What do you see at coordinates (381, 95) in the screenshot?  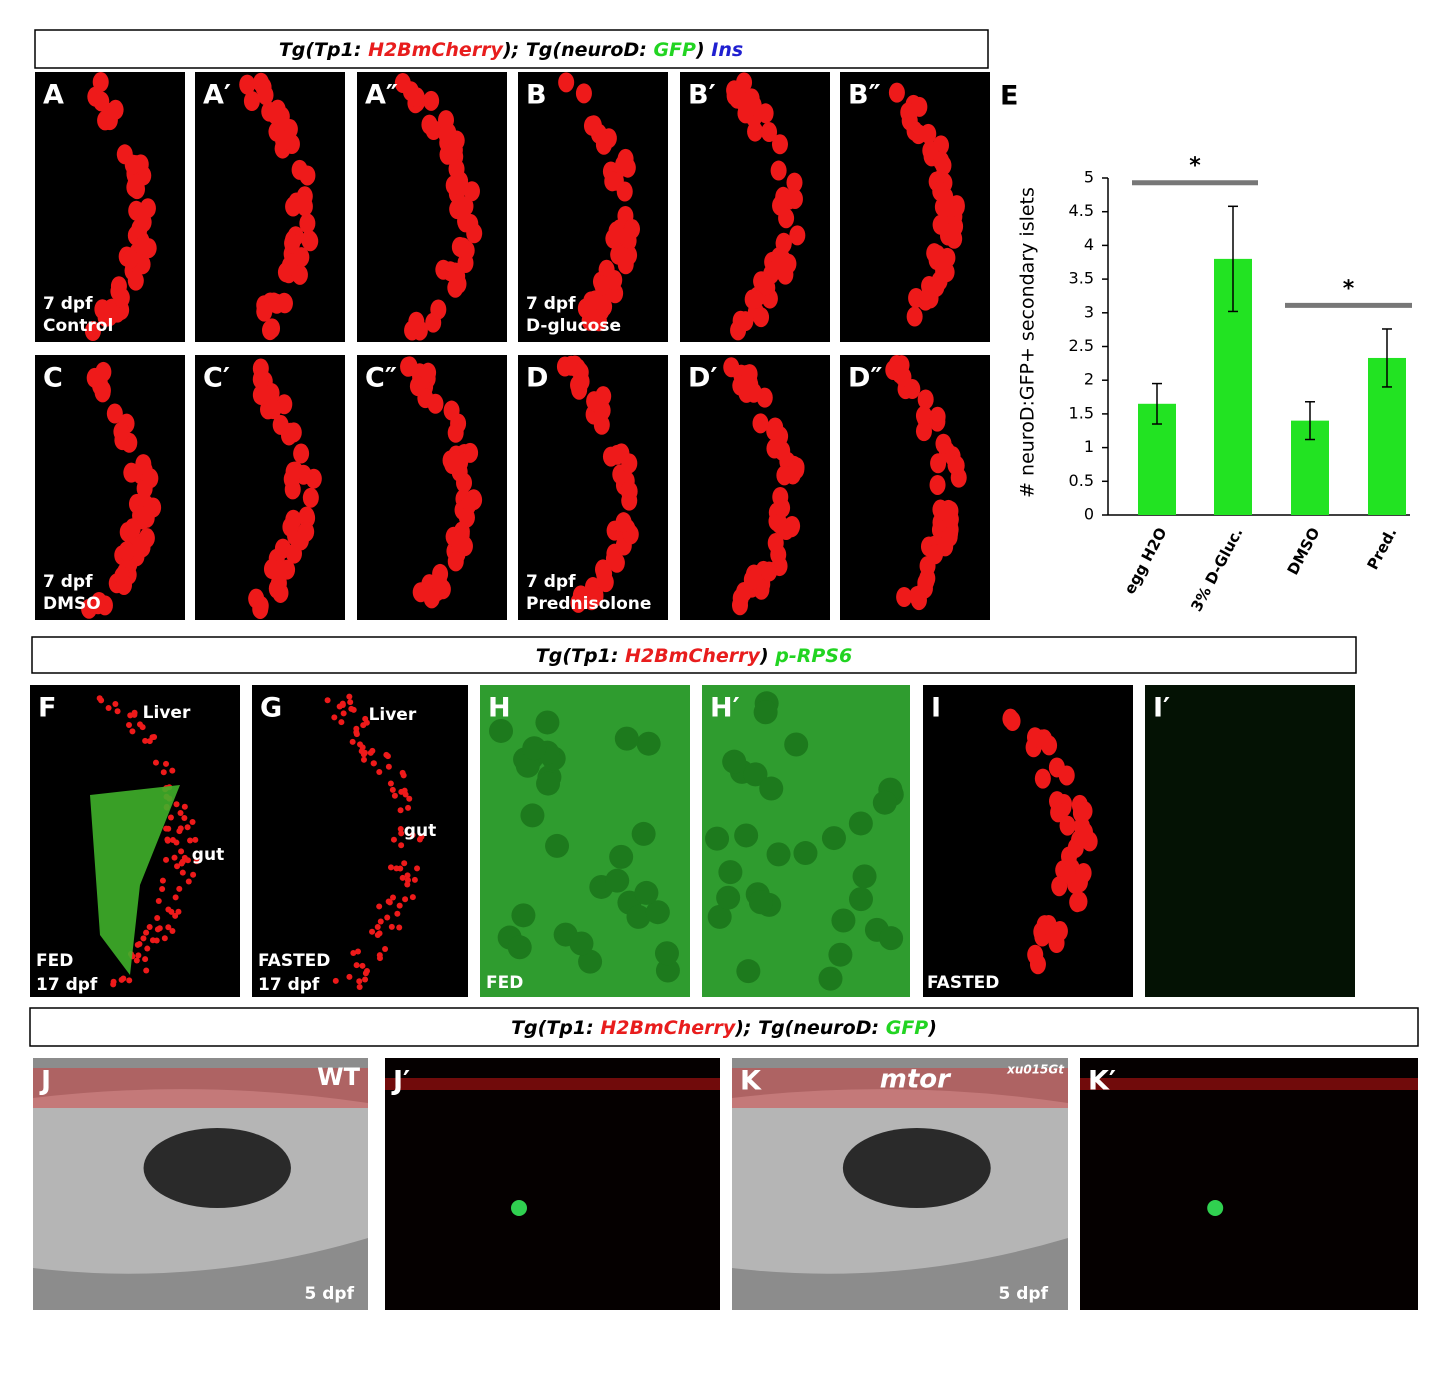 I see `panel-label: A″` at bounding box center [381, 95].